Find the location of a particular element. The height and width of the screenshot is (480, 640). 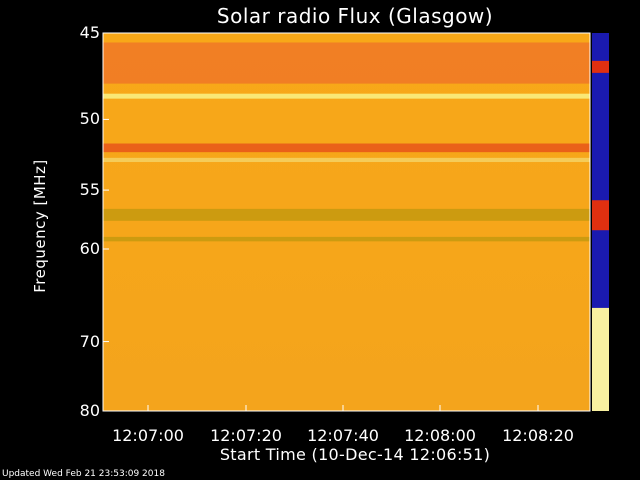

y-tick-label: 80 is located at coordinates (89, 410).